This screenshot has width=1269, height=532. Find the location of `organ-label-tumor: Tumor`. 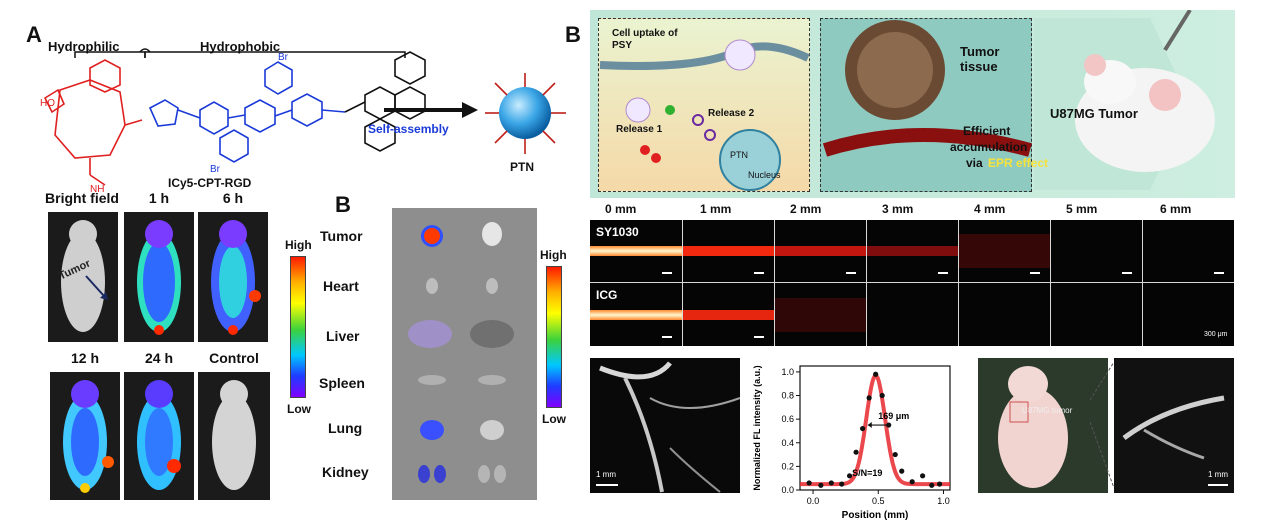

organ-label-tumor: Tumor is located at coordinates (341, 236).